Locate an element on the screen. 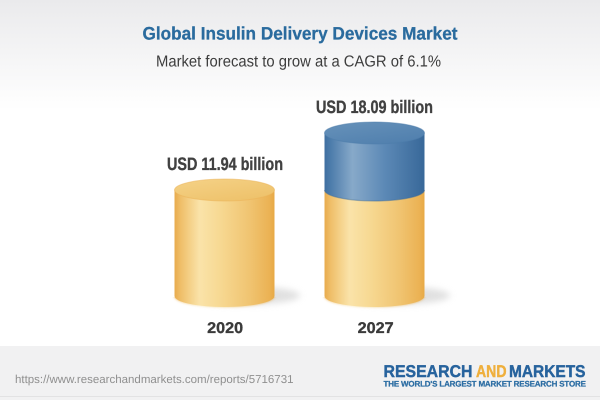 Image resolution: width=600 pixels, height=400 pixels. svg-text:Global Insulin Delivery Device: Global Insulin Delivery Devices Market is located at coordinates (300, 34).